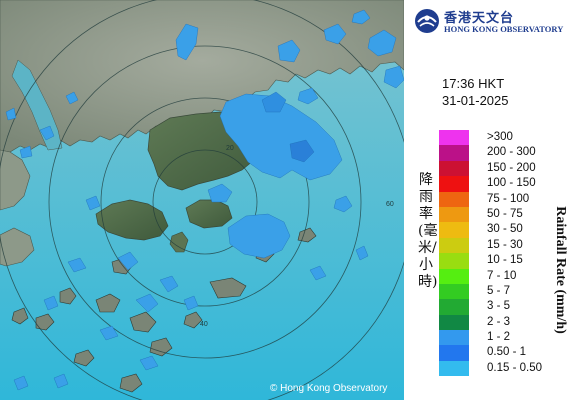 Image resolution: width=577 pixels, height=400 pixels. I want to click on legend-label: 75 - 100, so click(508, 198).